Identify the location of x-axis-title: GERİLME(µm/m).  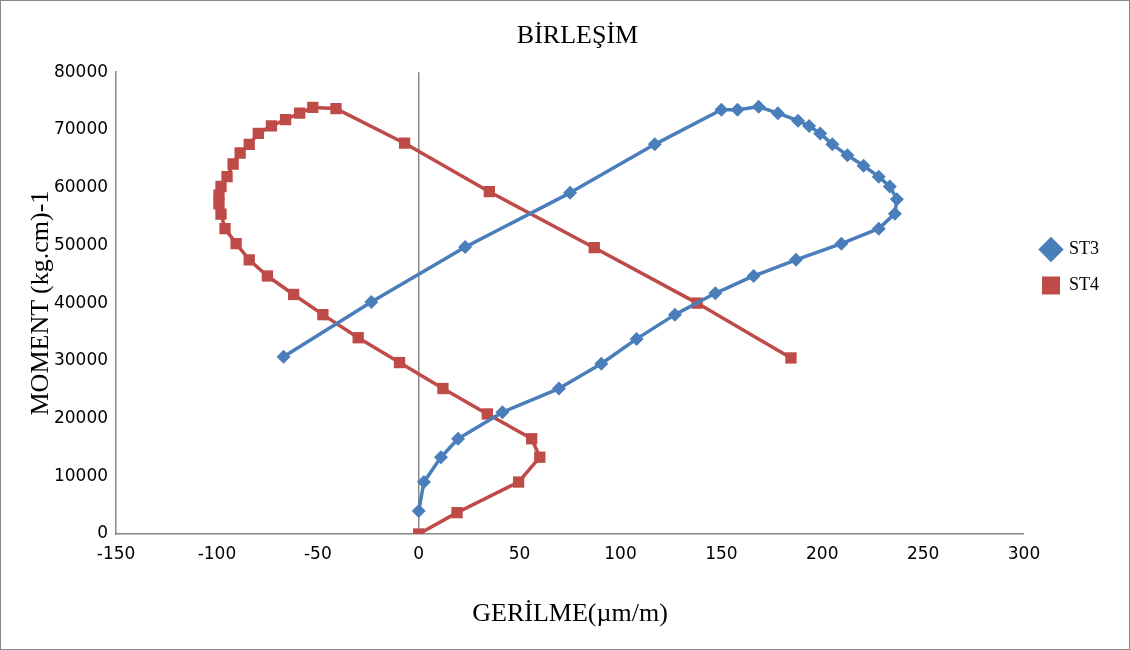
(570, 612).